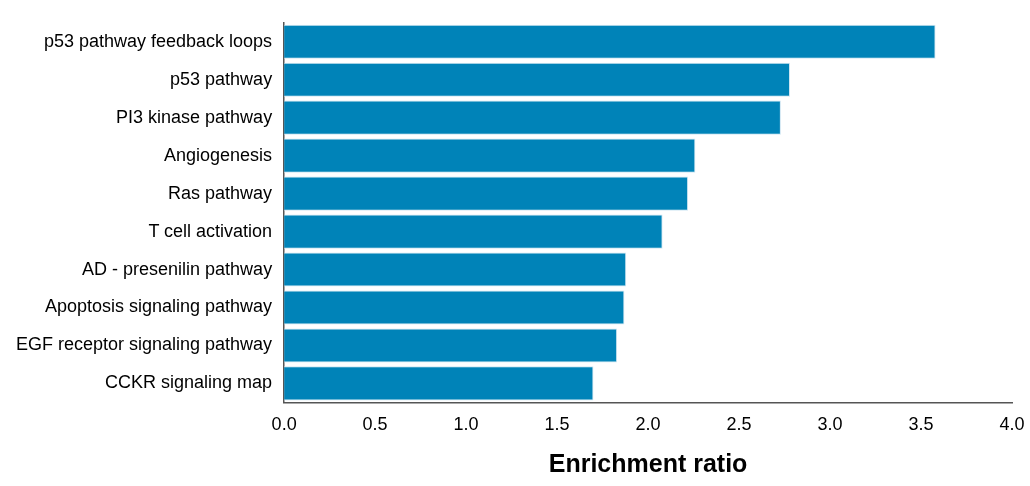 The height and width of the screenshot is (486, 1030). Describe the element at coordinates (158, 40) in the screenshot. I see `y-tick-label: p53 pathway feedback loops` at that location.